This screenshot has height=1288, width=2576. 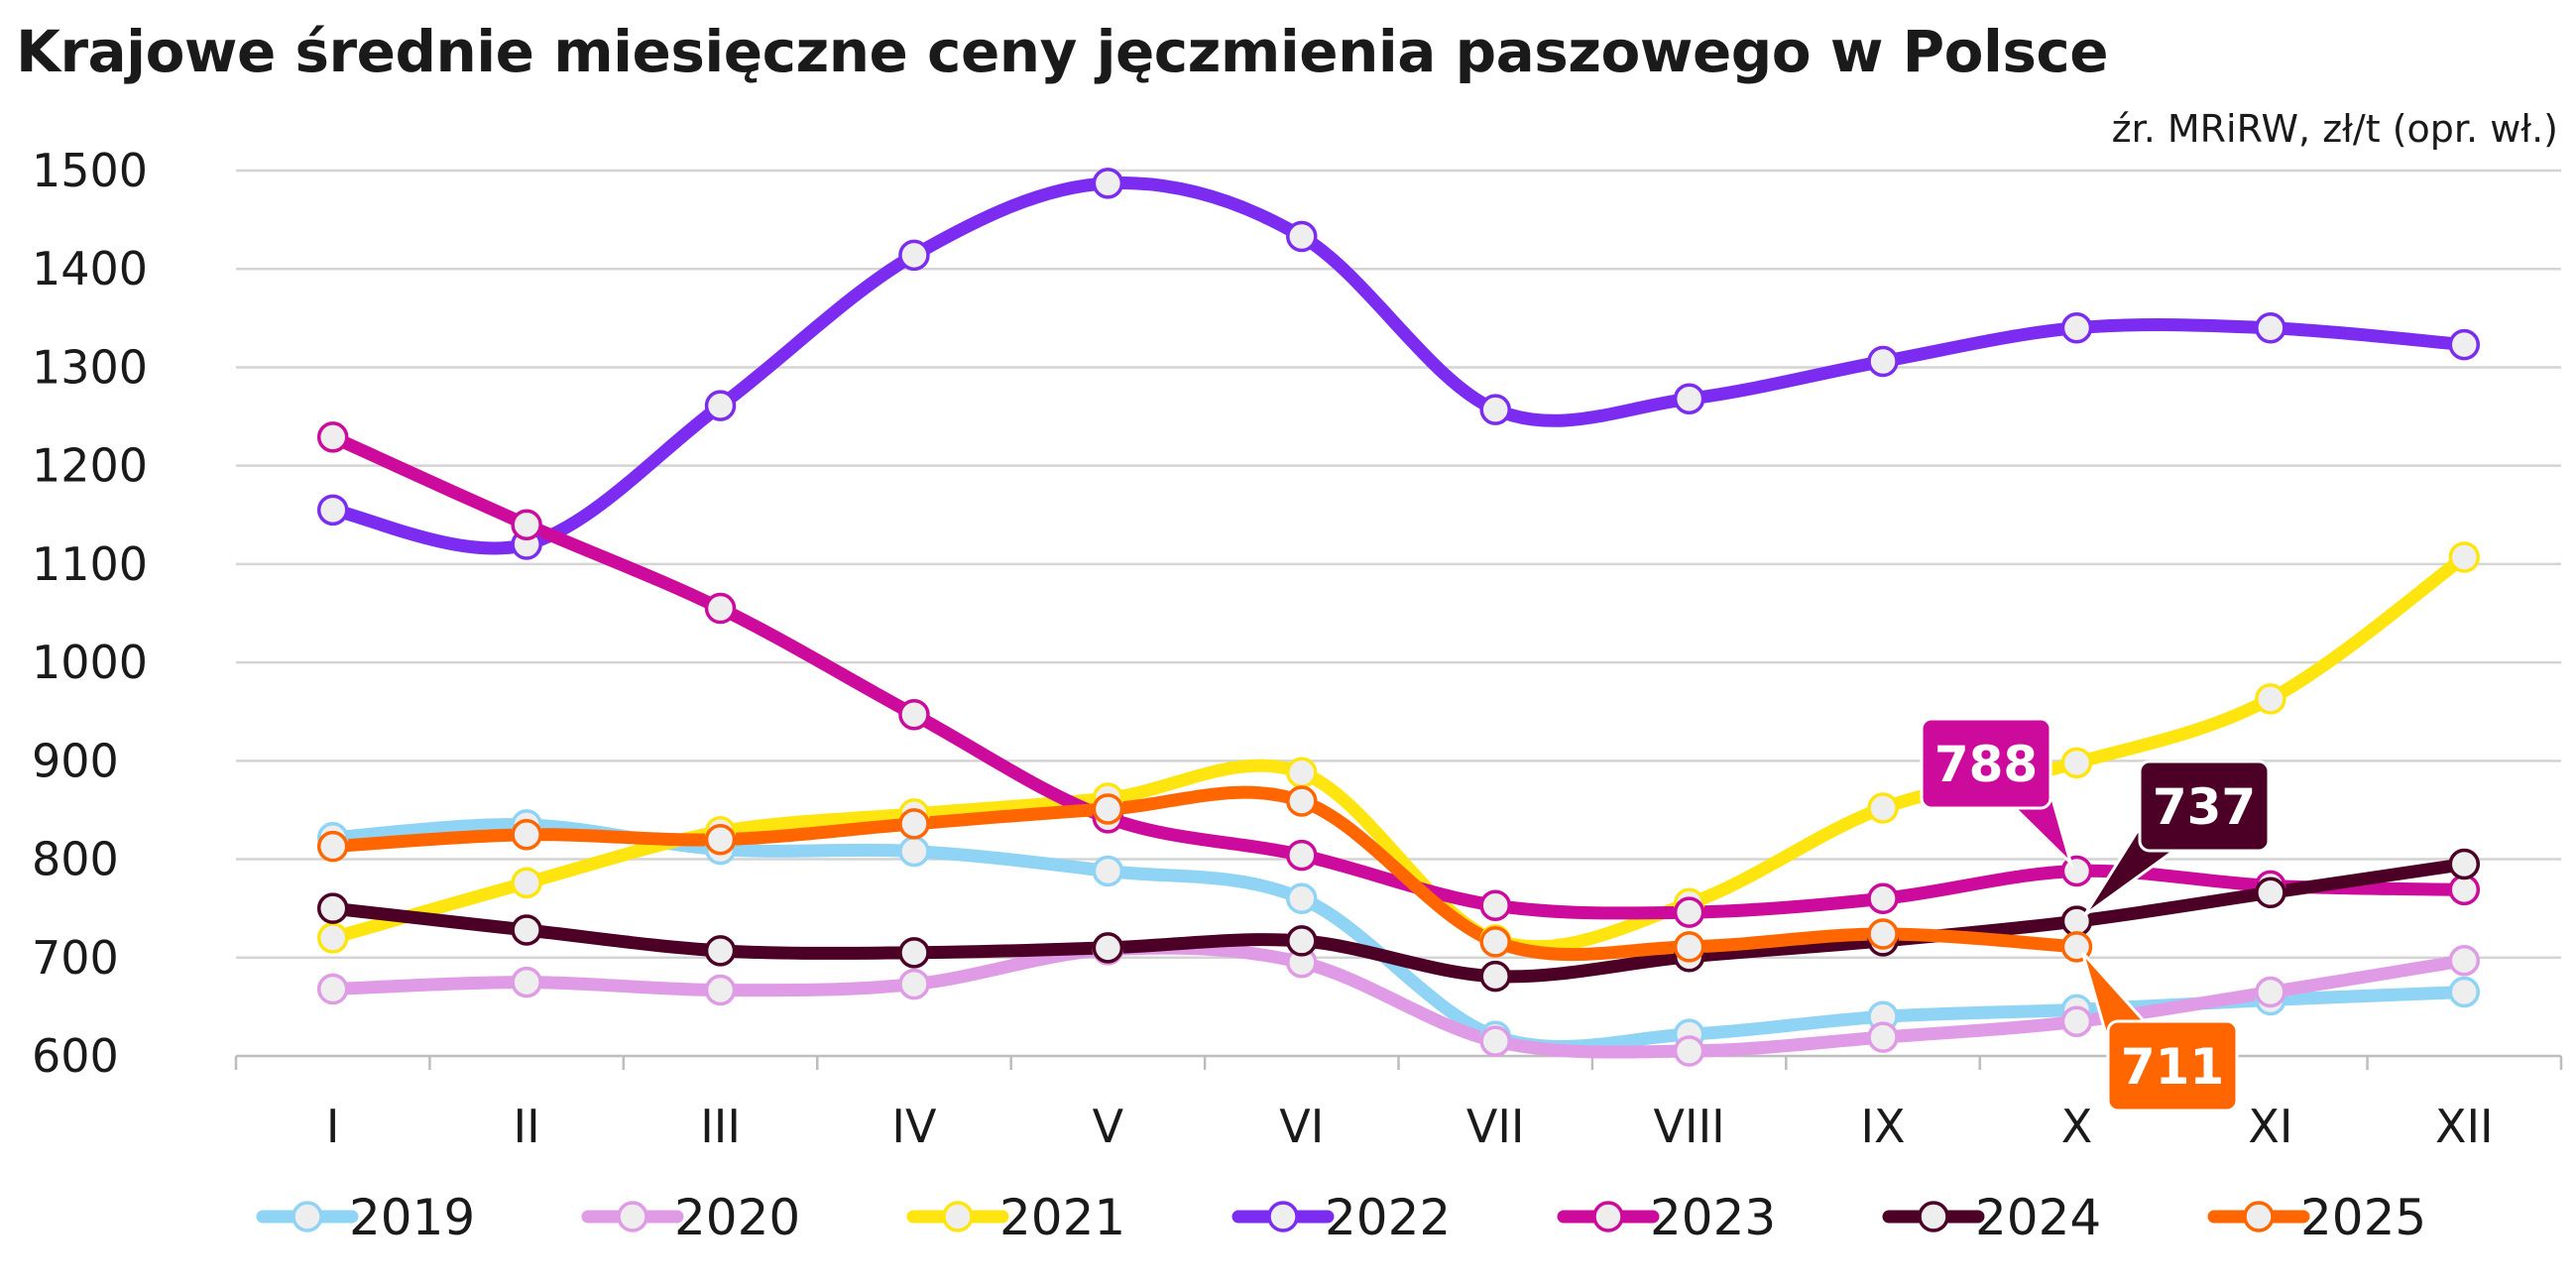 What do you see at coordinates (412, 1217) in the screenshot?
I see `legend-label-2019: 2019` at bounding box center [412, 1217].